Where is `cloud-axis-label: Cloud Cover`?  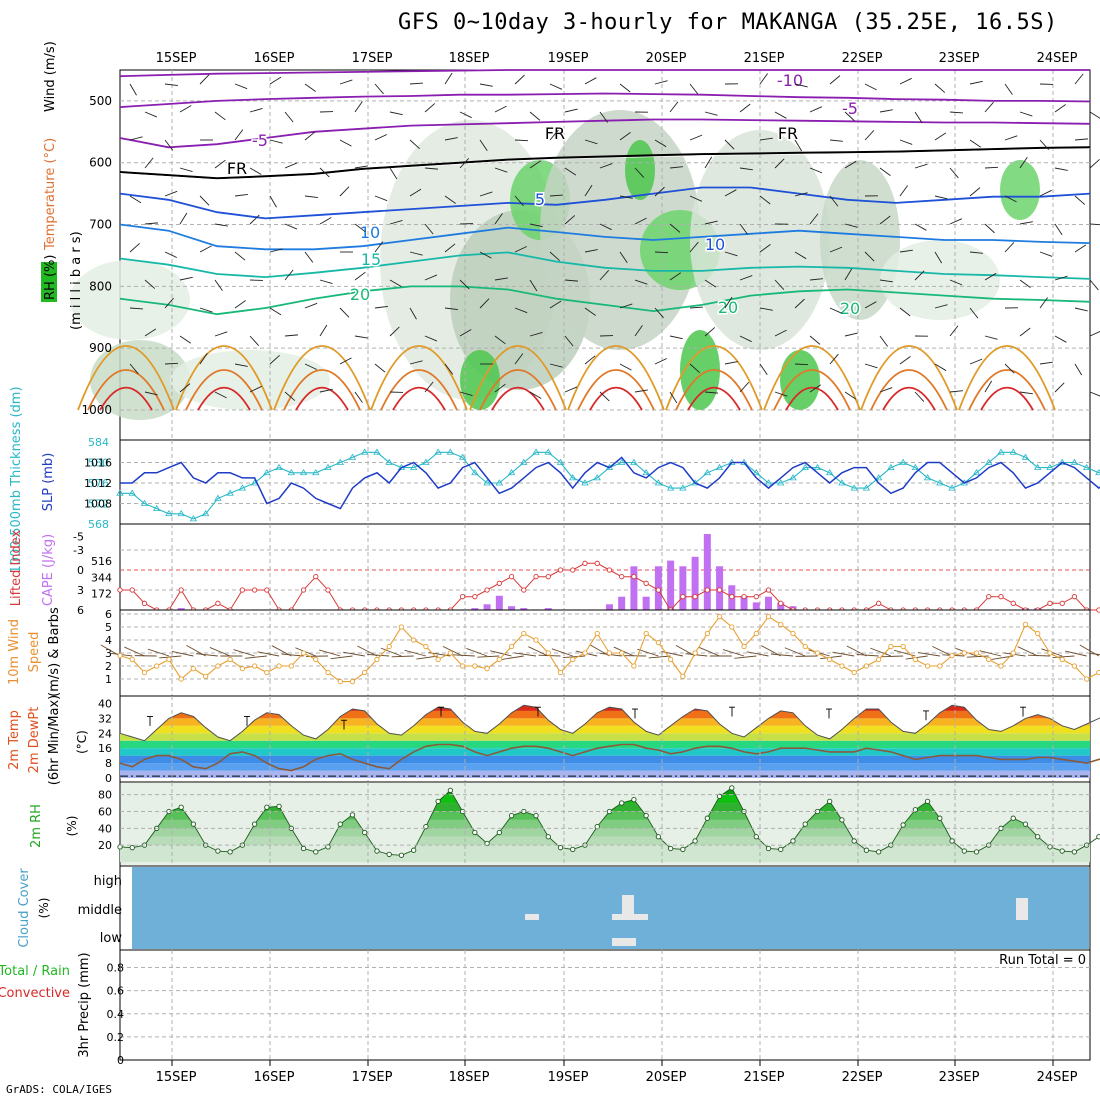 cloud-axis-label: Cloud Cover is located at coordinates (24, 908).